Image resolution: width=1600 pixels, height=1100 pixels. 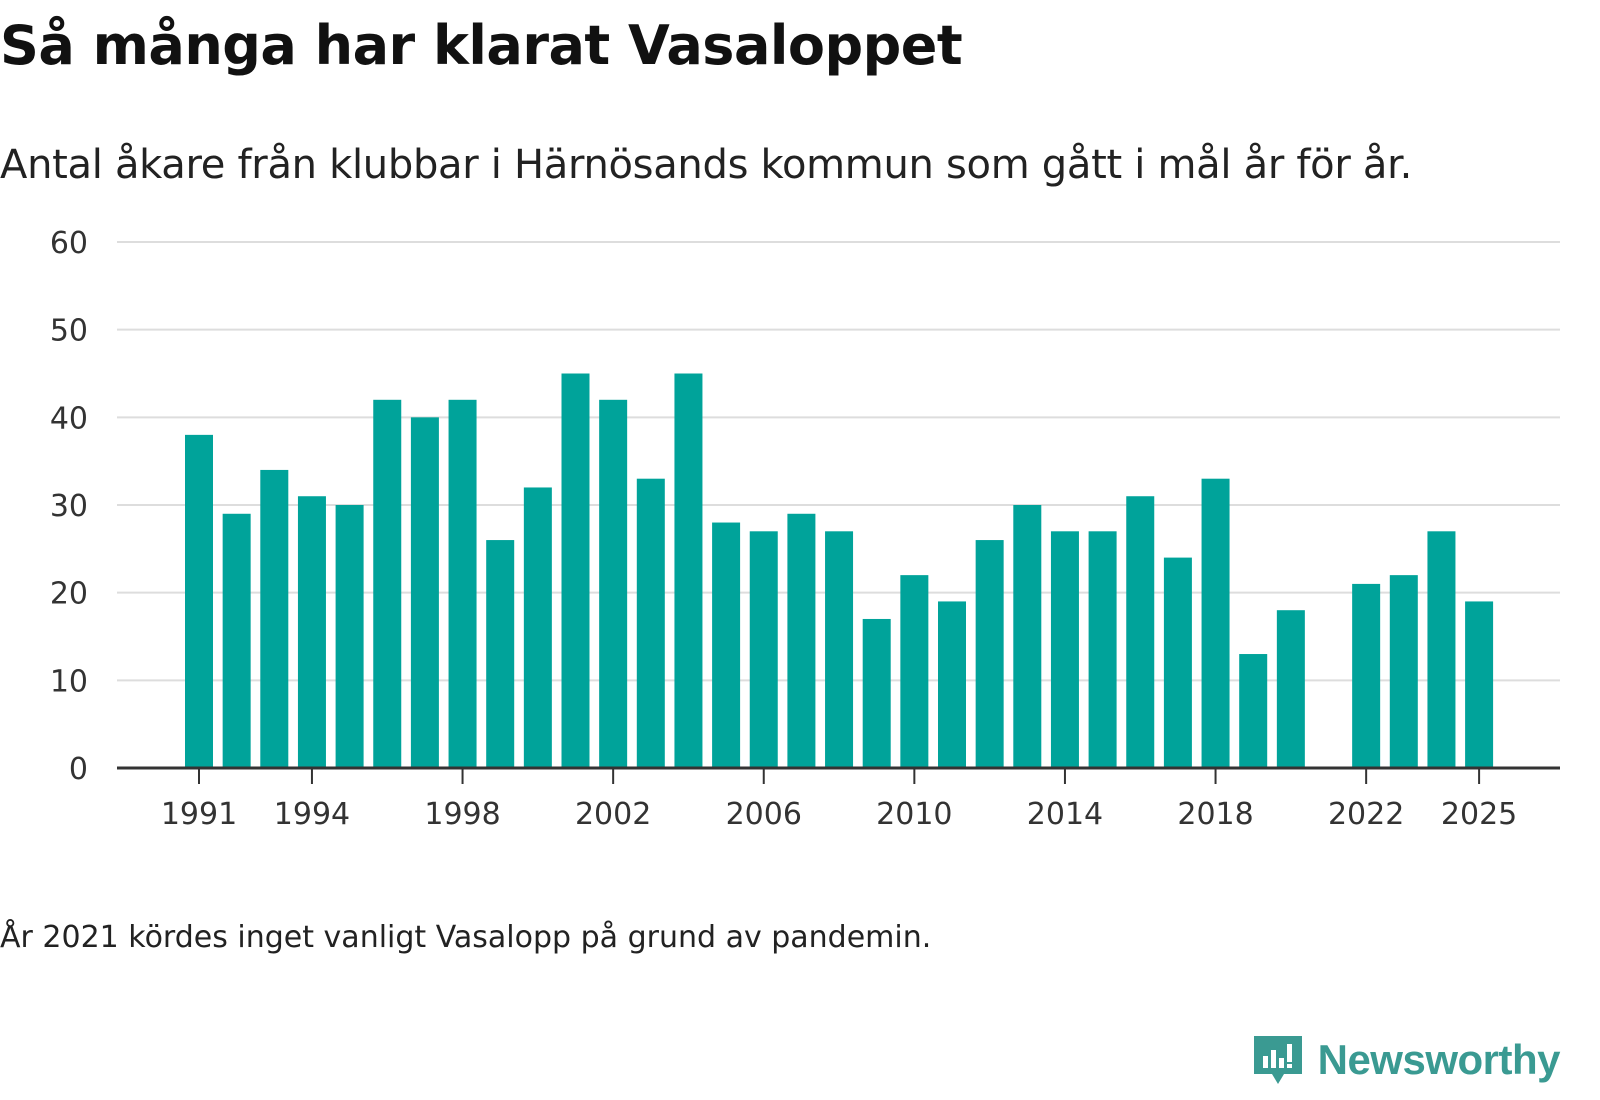 I want to click on y-tick-label: 60, so click(x=69, y=243).